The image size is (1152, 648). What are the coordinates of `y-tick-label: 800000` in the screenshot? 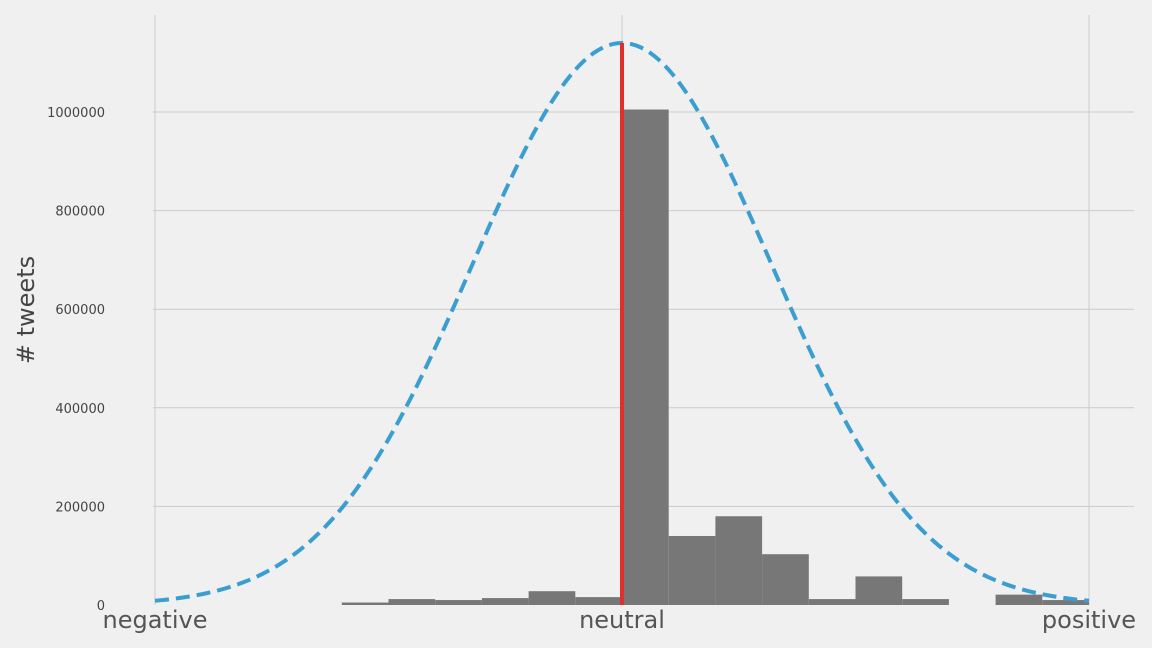 It's located at (80, 212).